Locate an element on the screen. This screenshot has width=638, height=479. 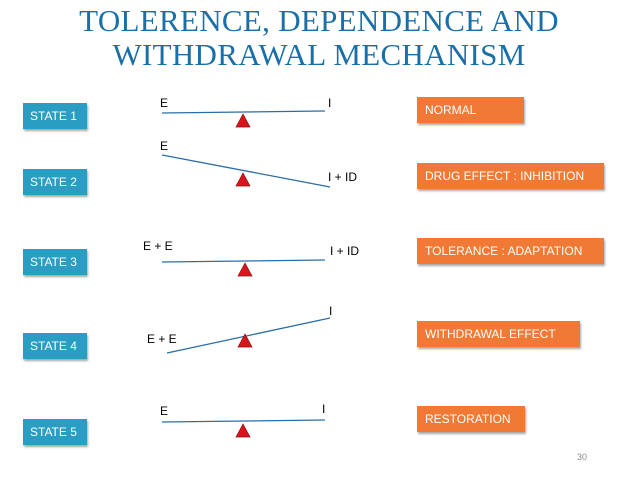
state-3-box: STATE 3 is located at coordinates (55, 262).